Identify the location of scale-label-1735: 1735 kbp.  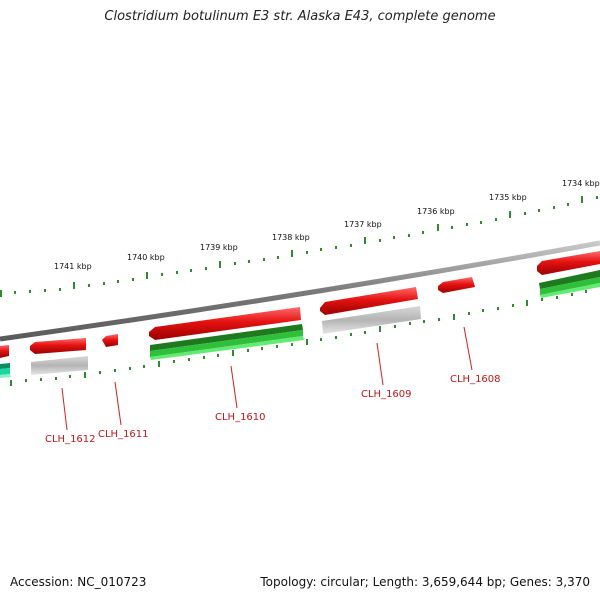
(508, 197).